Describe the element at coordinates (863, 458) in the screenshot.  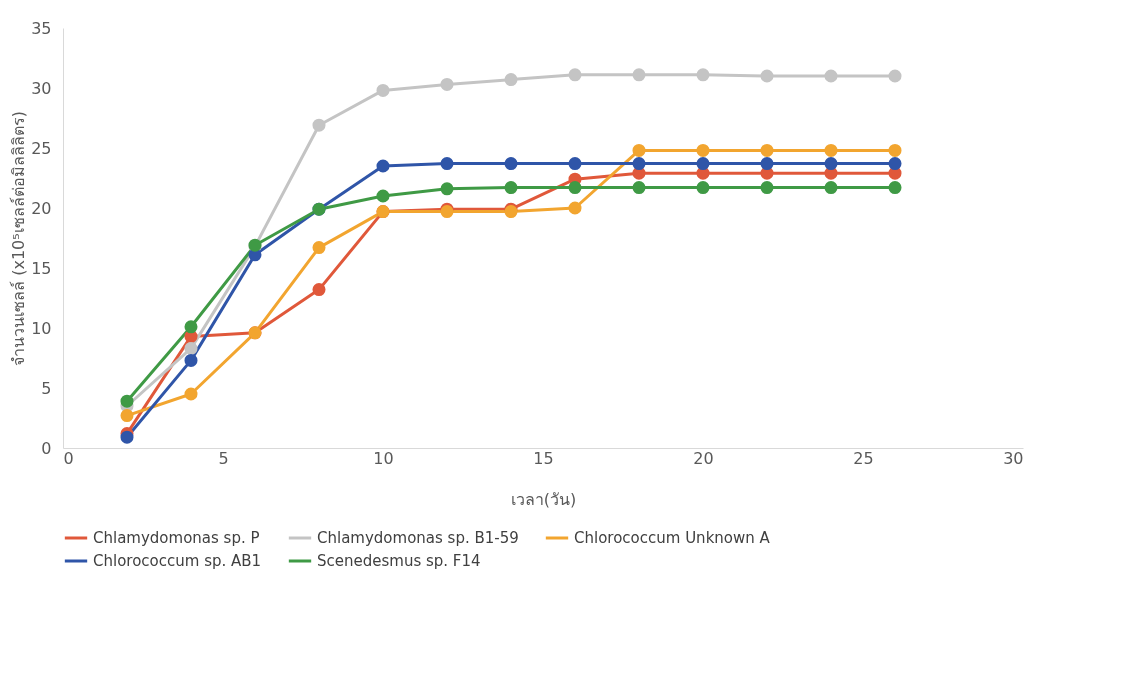
I see `x-tick-label: 25` at that location.